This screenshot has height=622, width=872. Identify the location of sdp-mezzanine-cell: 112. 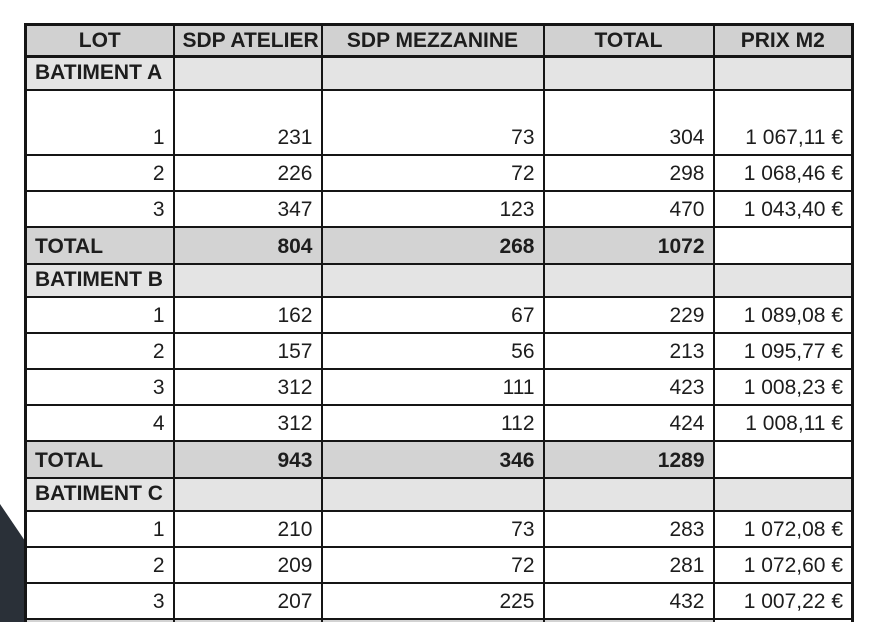
(432, 423).